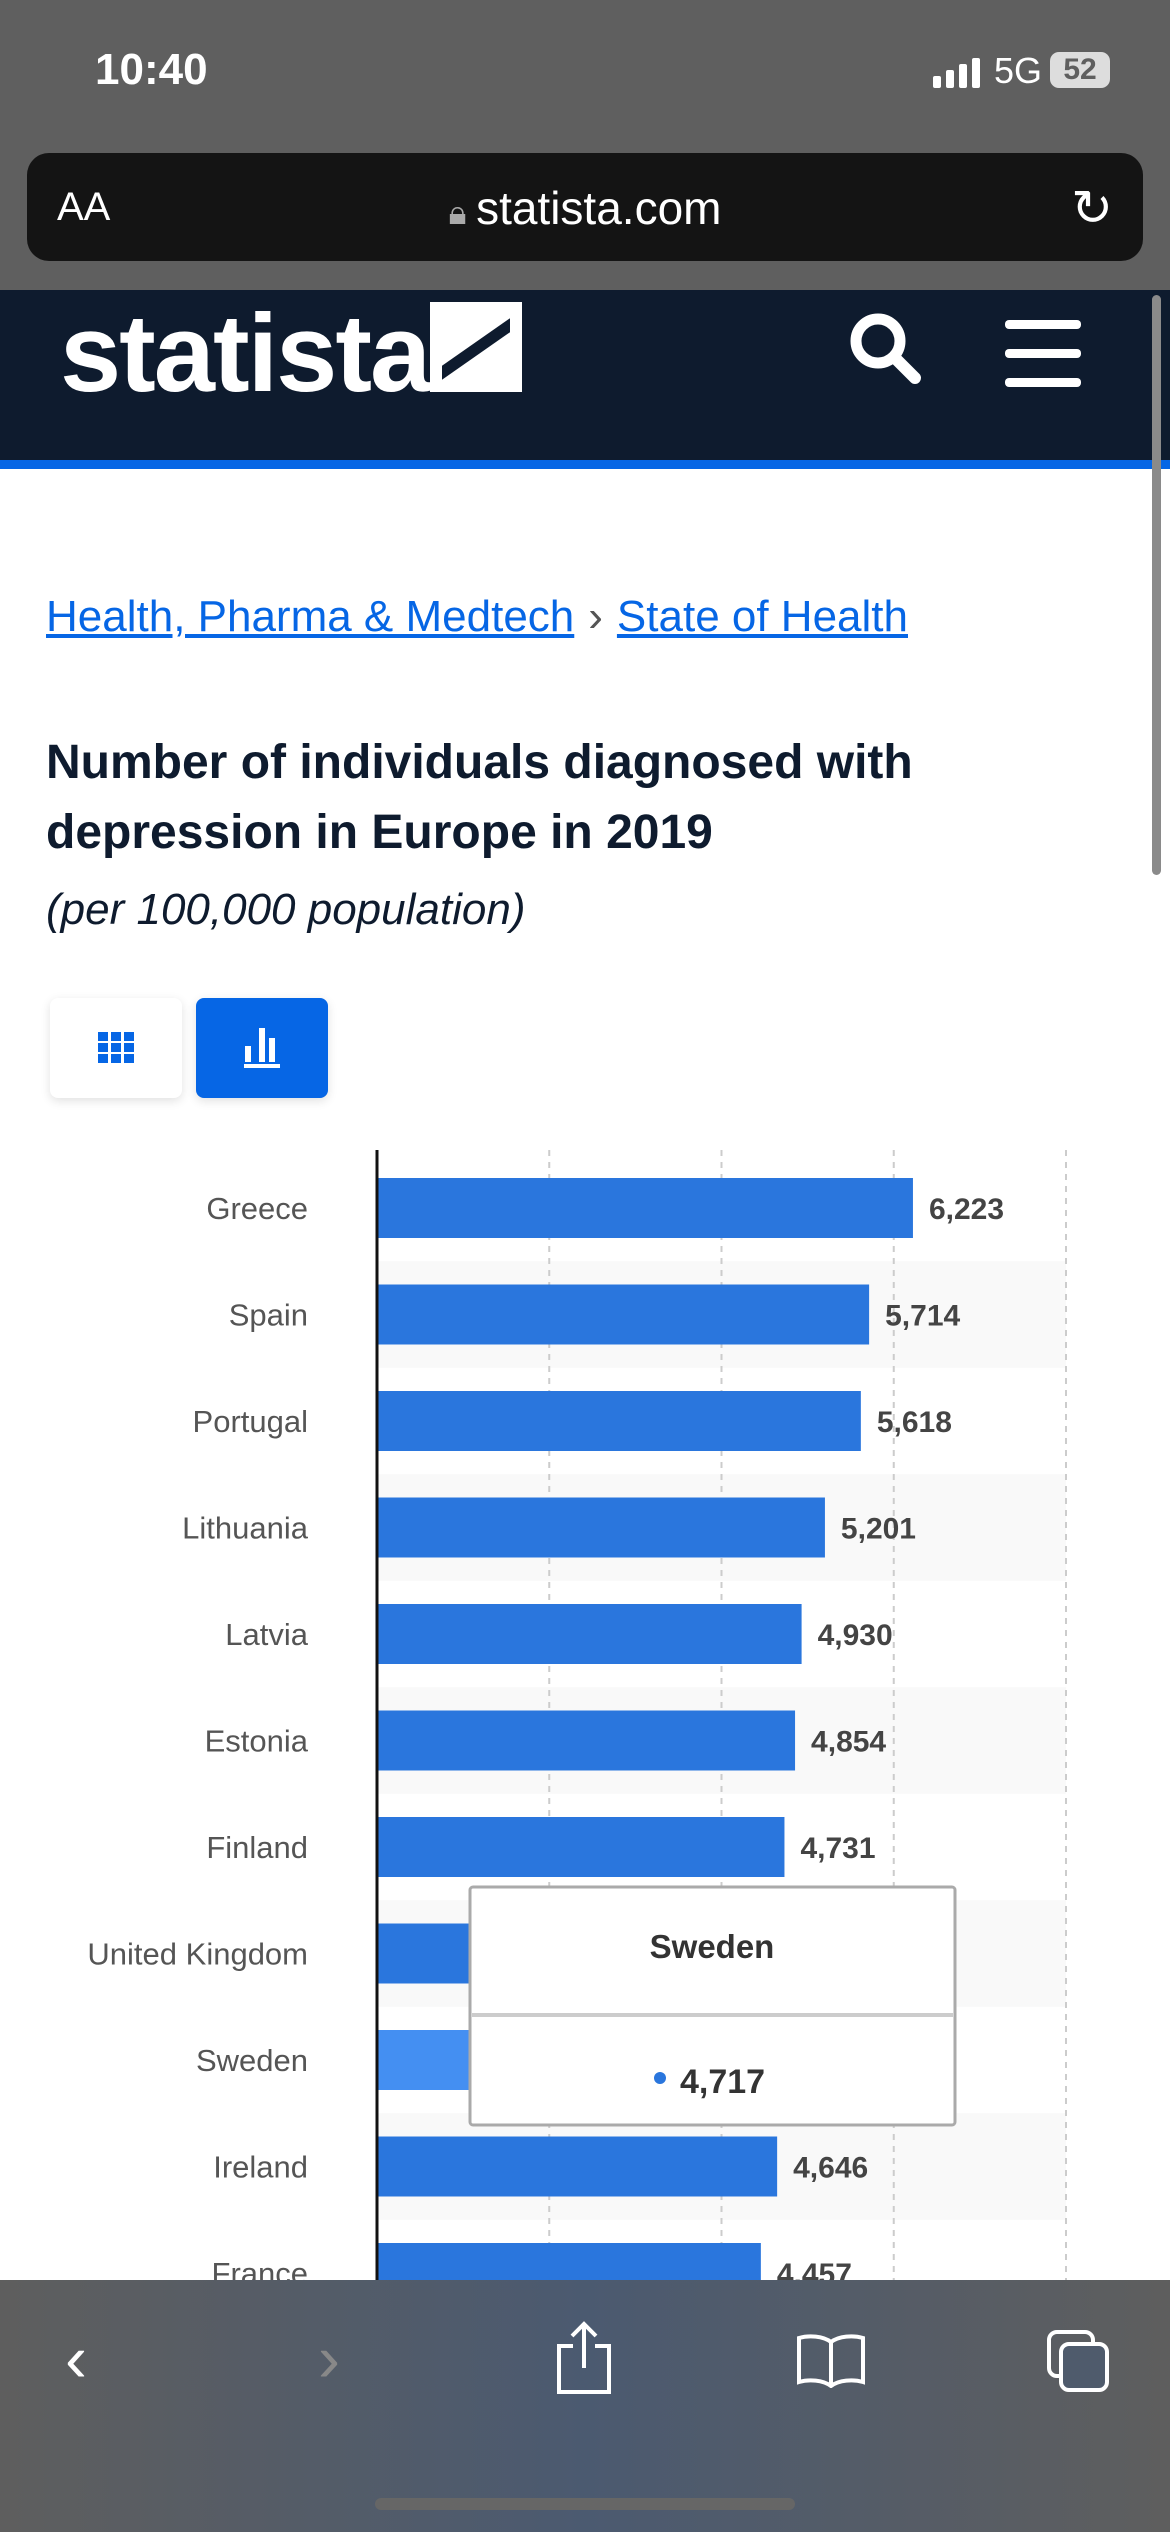 The height and width of the screenshot is (2532, 1170). What do you see at coordinates (260, 2167) in the screenshot?
I see `category-label: Ireland` at bounding box center [260, 2167].